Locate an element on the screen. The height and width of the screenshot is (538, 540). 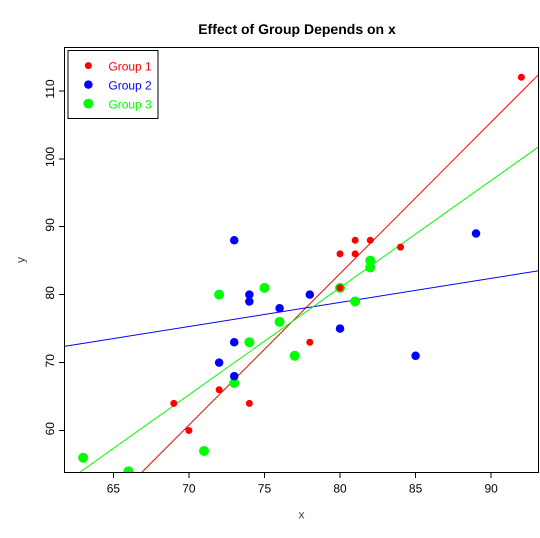
x-tick-label: 80 is located at coordinates (340, 488).